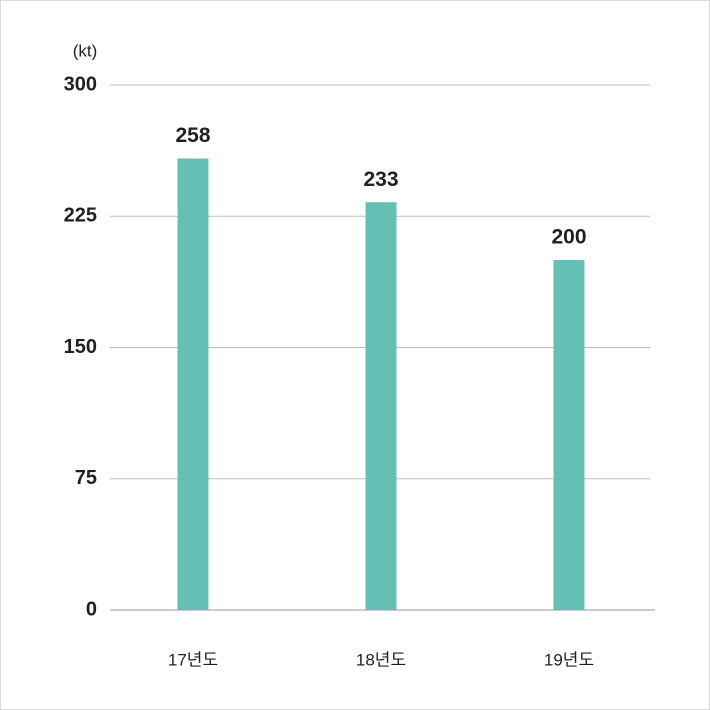  Describe the element at coordinates (381, 659) in the screenshot. I see `x-tick-label: 18년도` at that location.